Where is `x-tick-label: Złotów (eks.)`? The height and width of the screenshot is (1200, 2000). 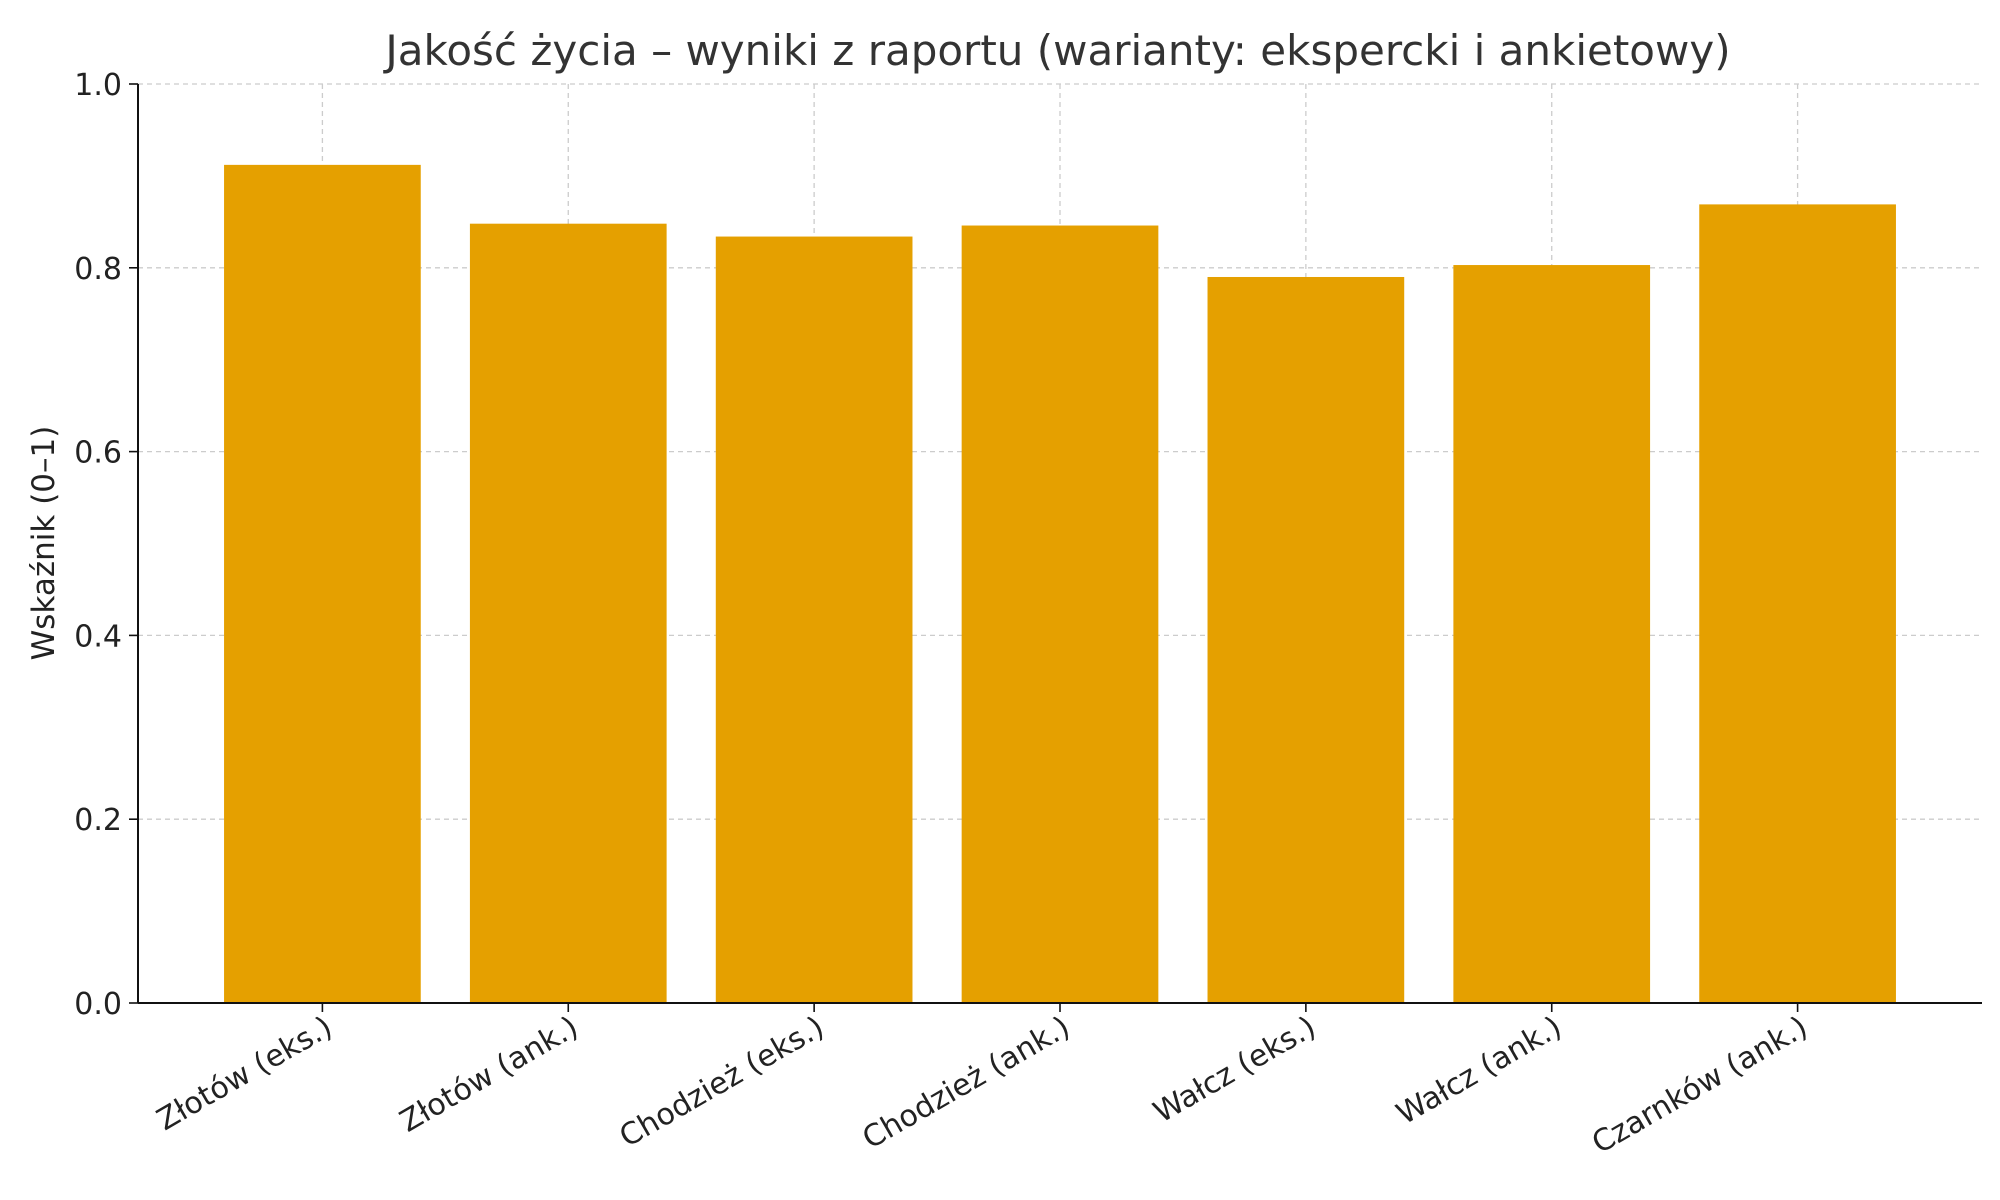
x-tick-label: Złotów (eks.) is located at coordinates (244, 1074).